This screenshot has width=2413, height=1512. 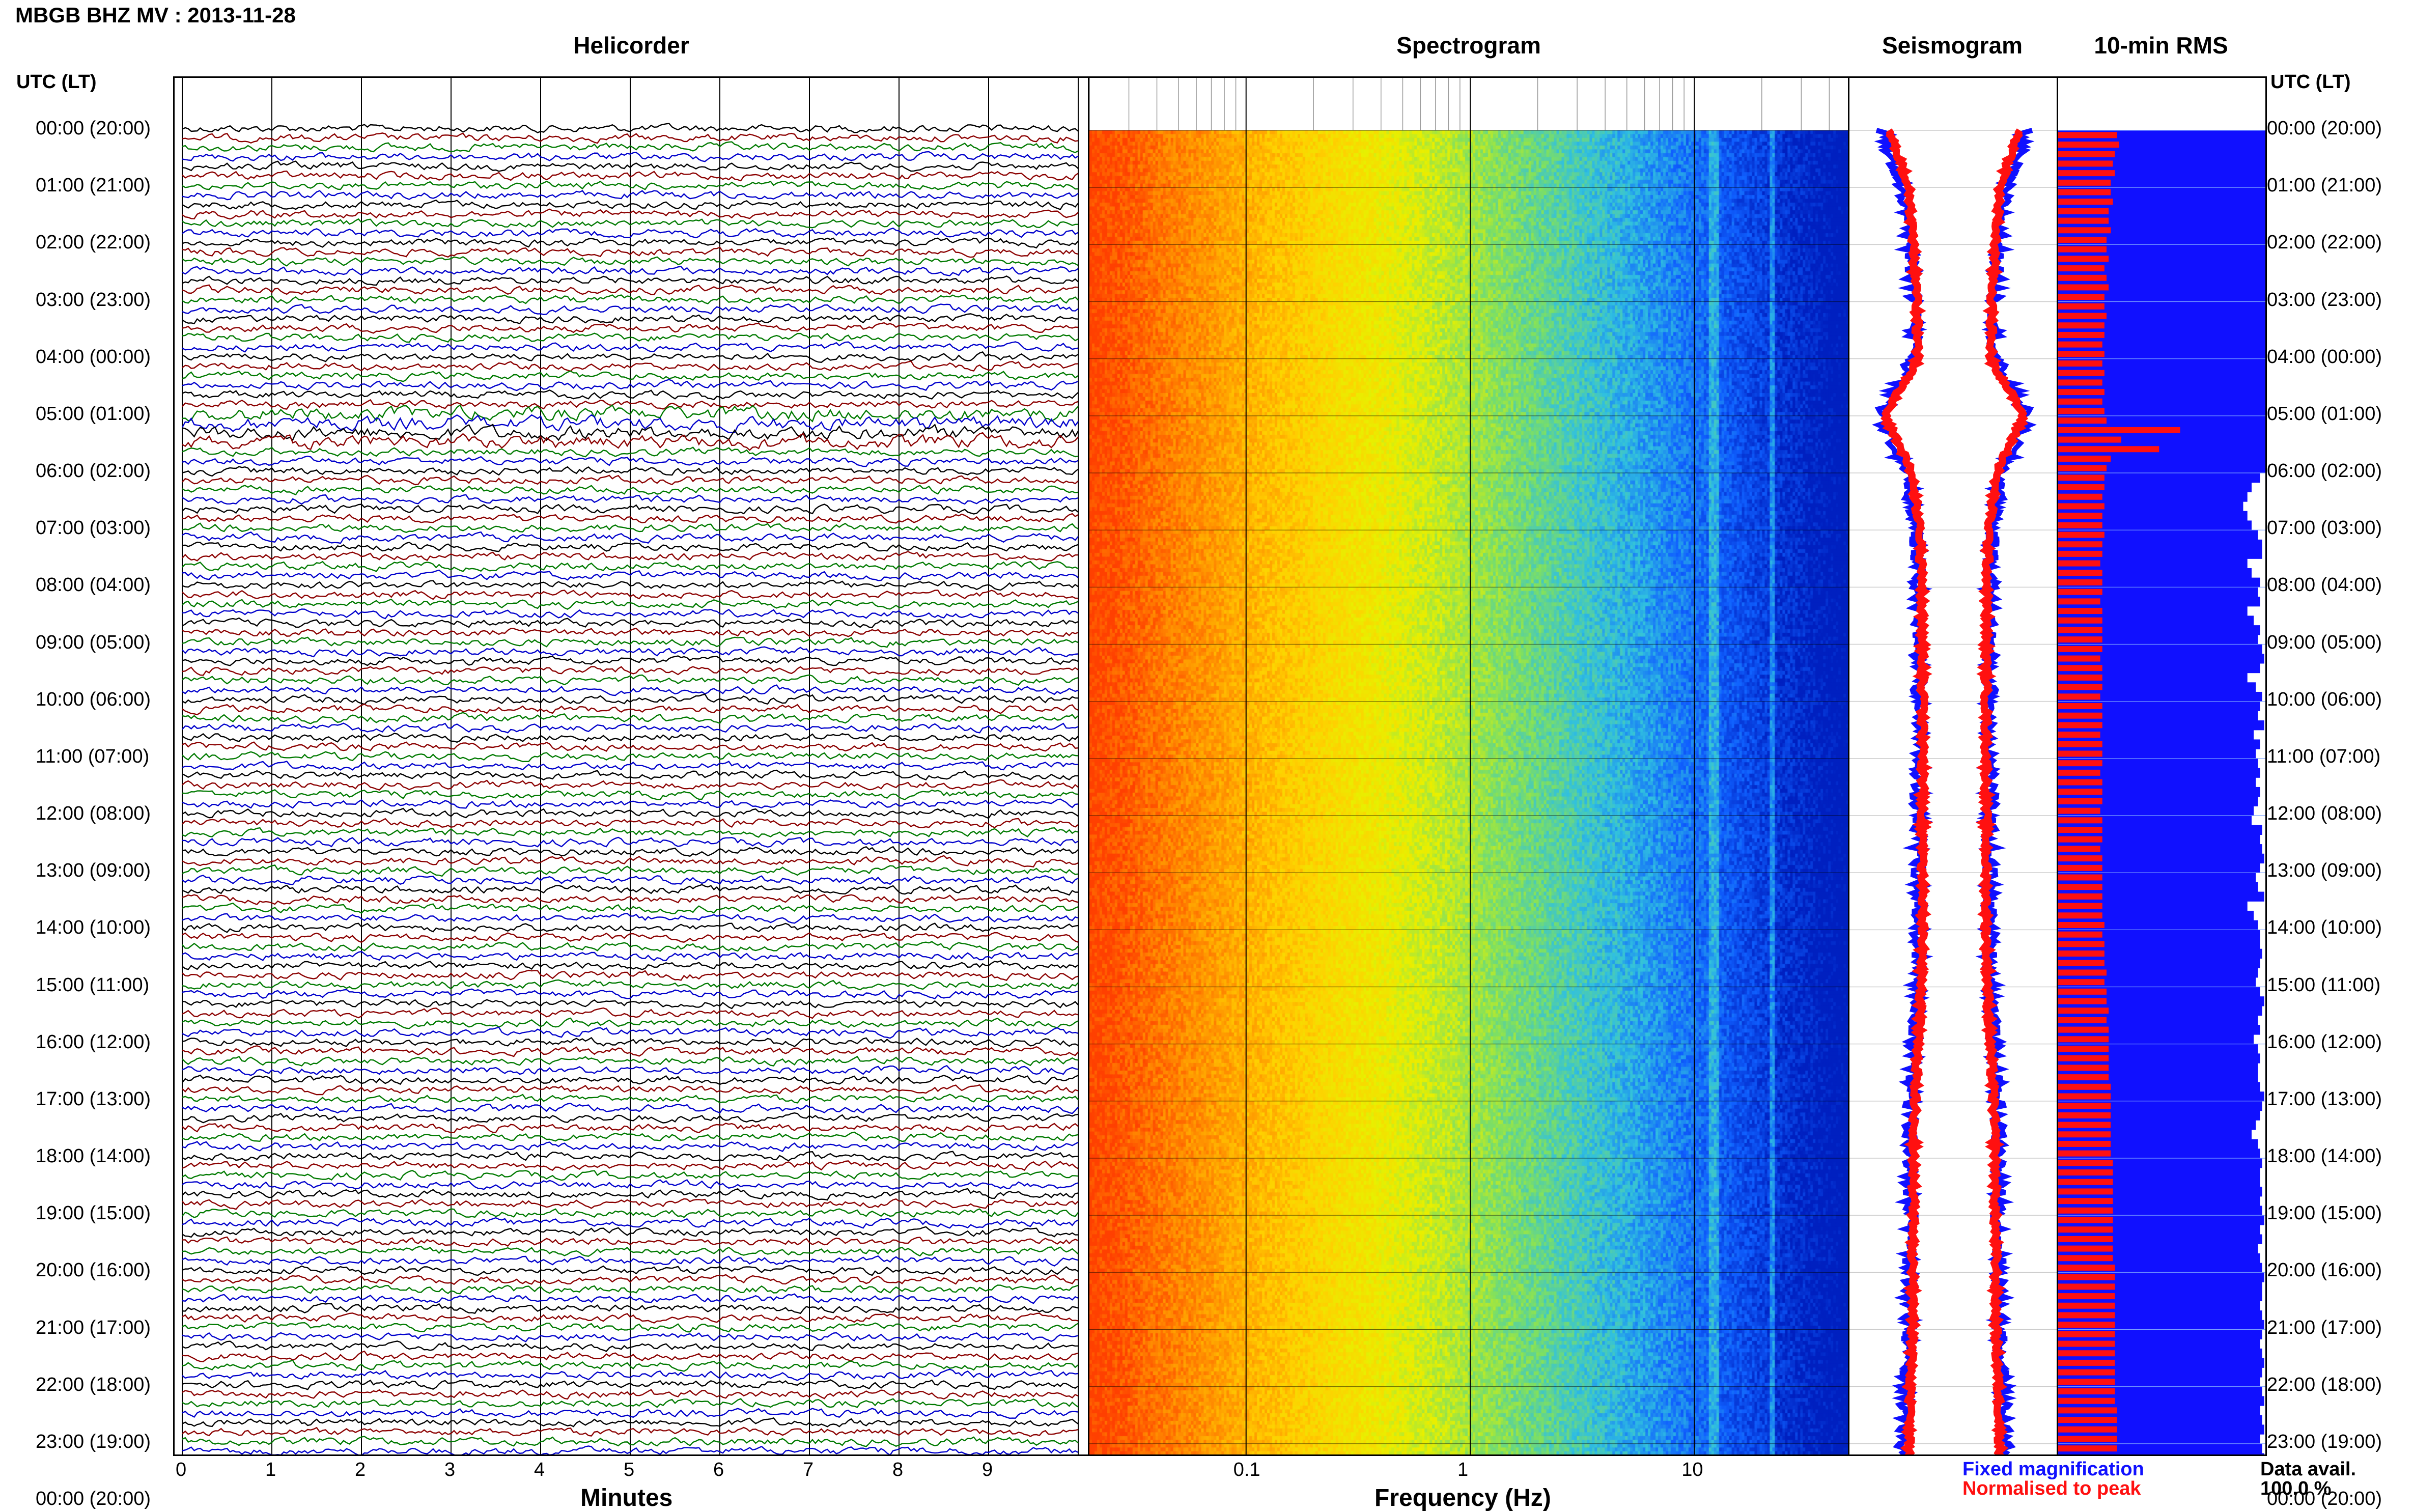 I want to click on spectrogram-title: Spectrogram, so click(x=1468, y=45).